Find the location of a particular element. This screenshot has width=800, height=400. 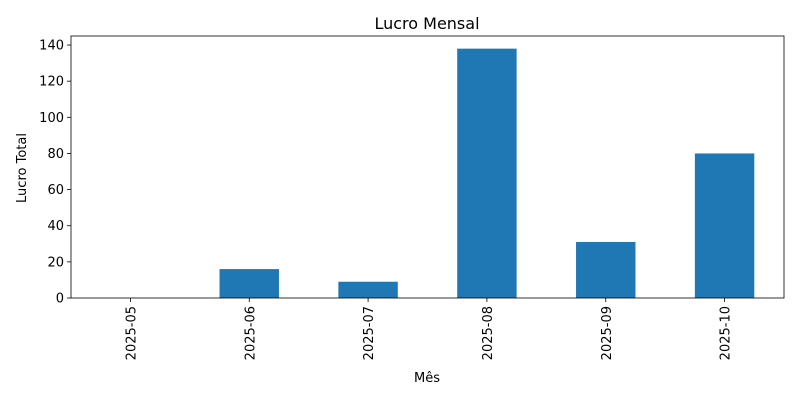

y-axis: 0 20 40 60 80 100 120 140 is located at coordinates (55, 173).